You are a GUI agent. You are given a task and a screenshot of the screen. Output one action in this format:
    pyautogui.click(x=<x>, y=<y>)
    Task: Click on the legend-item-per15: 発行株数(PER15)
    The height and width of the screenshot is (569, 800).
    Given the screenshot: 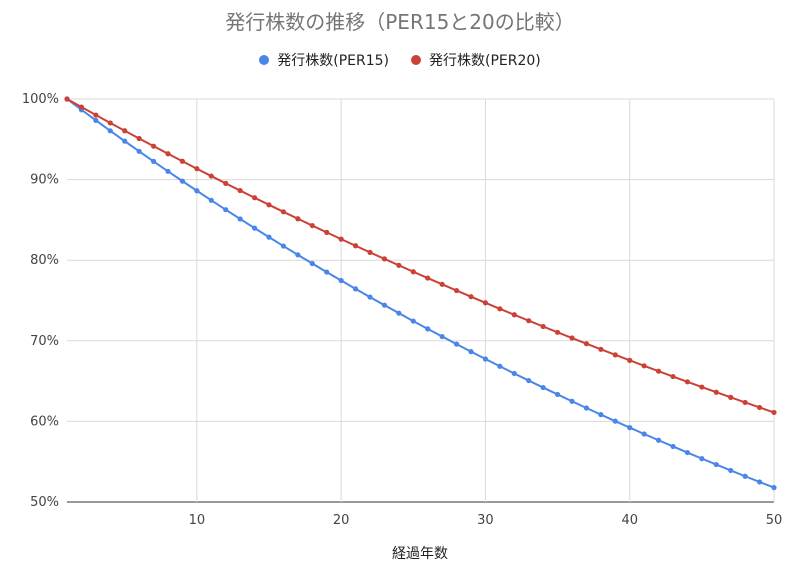 What is the action you would take?
    pyautogui.click(x=324, y=60)
    